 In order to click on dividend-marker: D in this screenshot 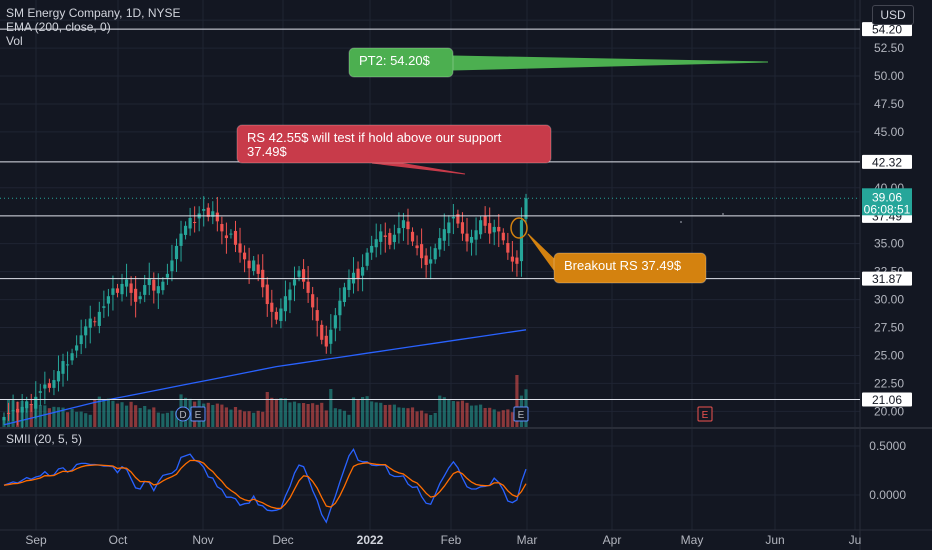, I will do `click(183, 414)`.